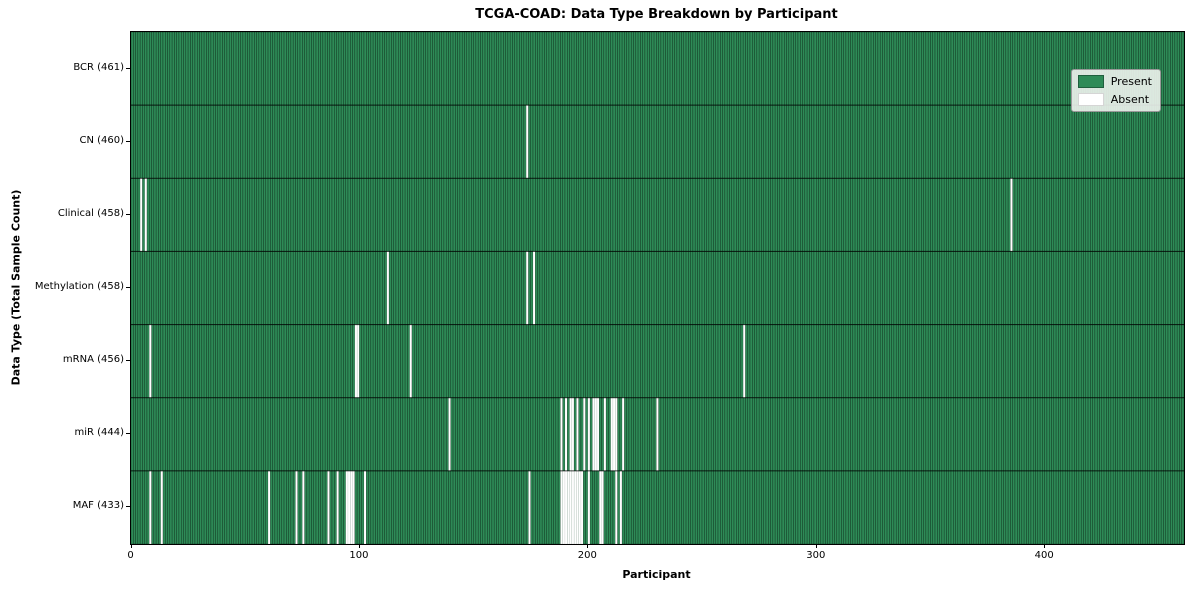 This screenshot has height=600, width=1200. Describe the element at coordinates (90, 213) in the screenshot. I see `y-tick-label-clinical: Clinical (458)` at that location.